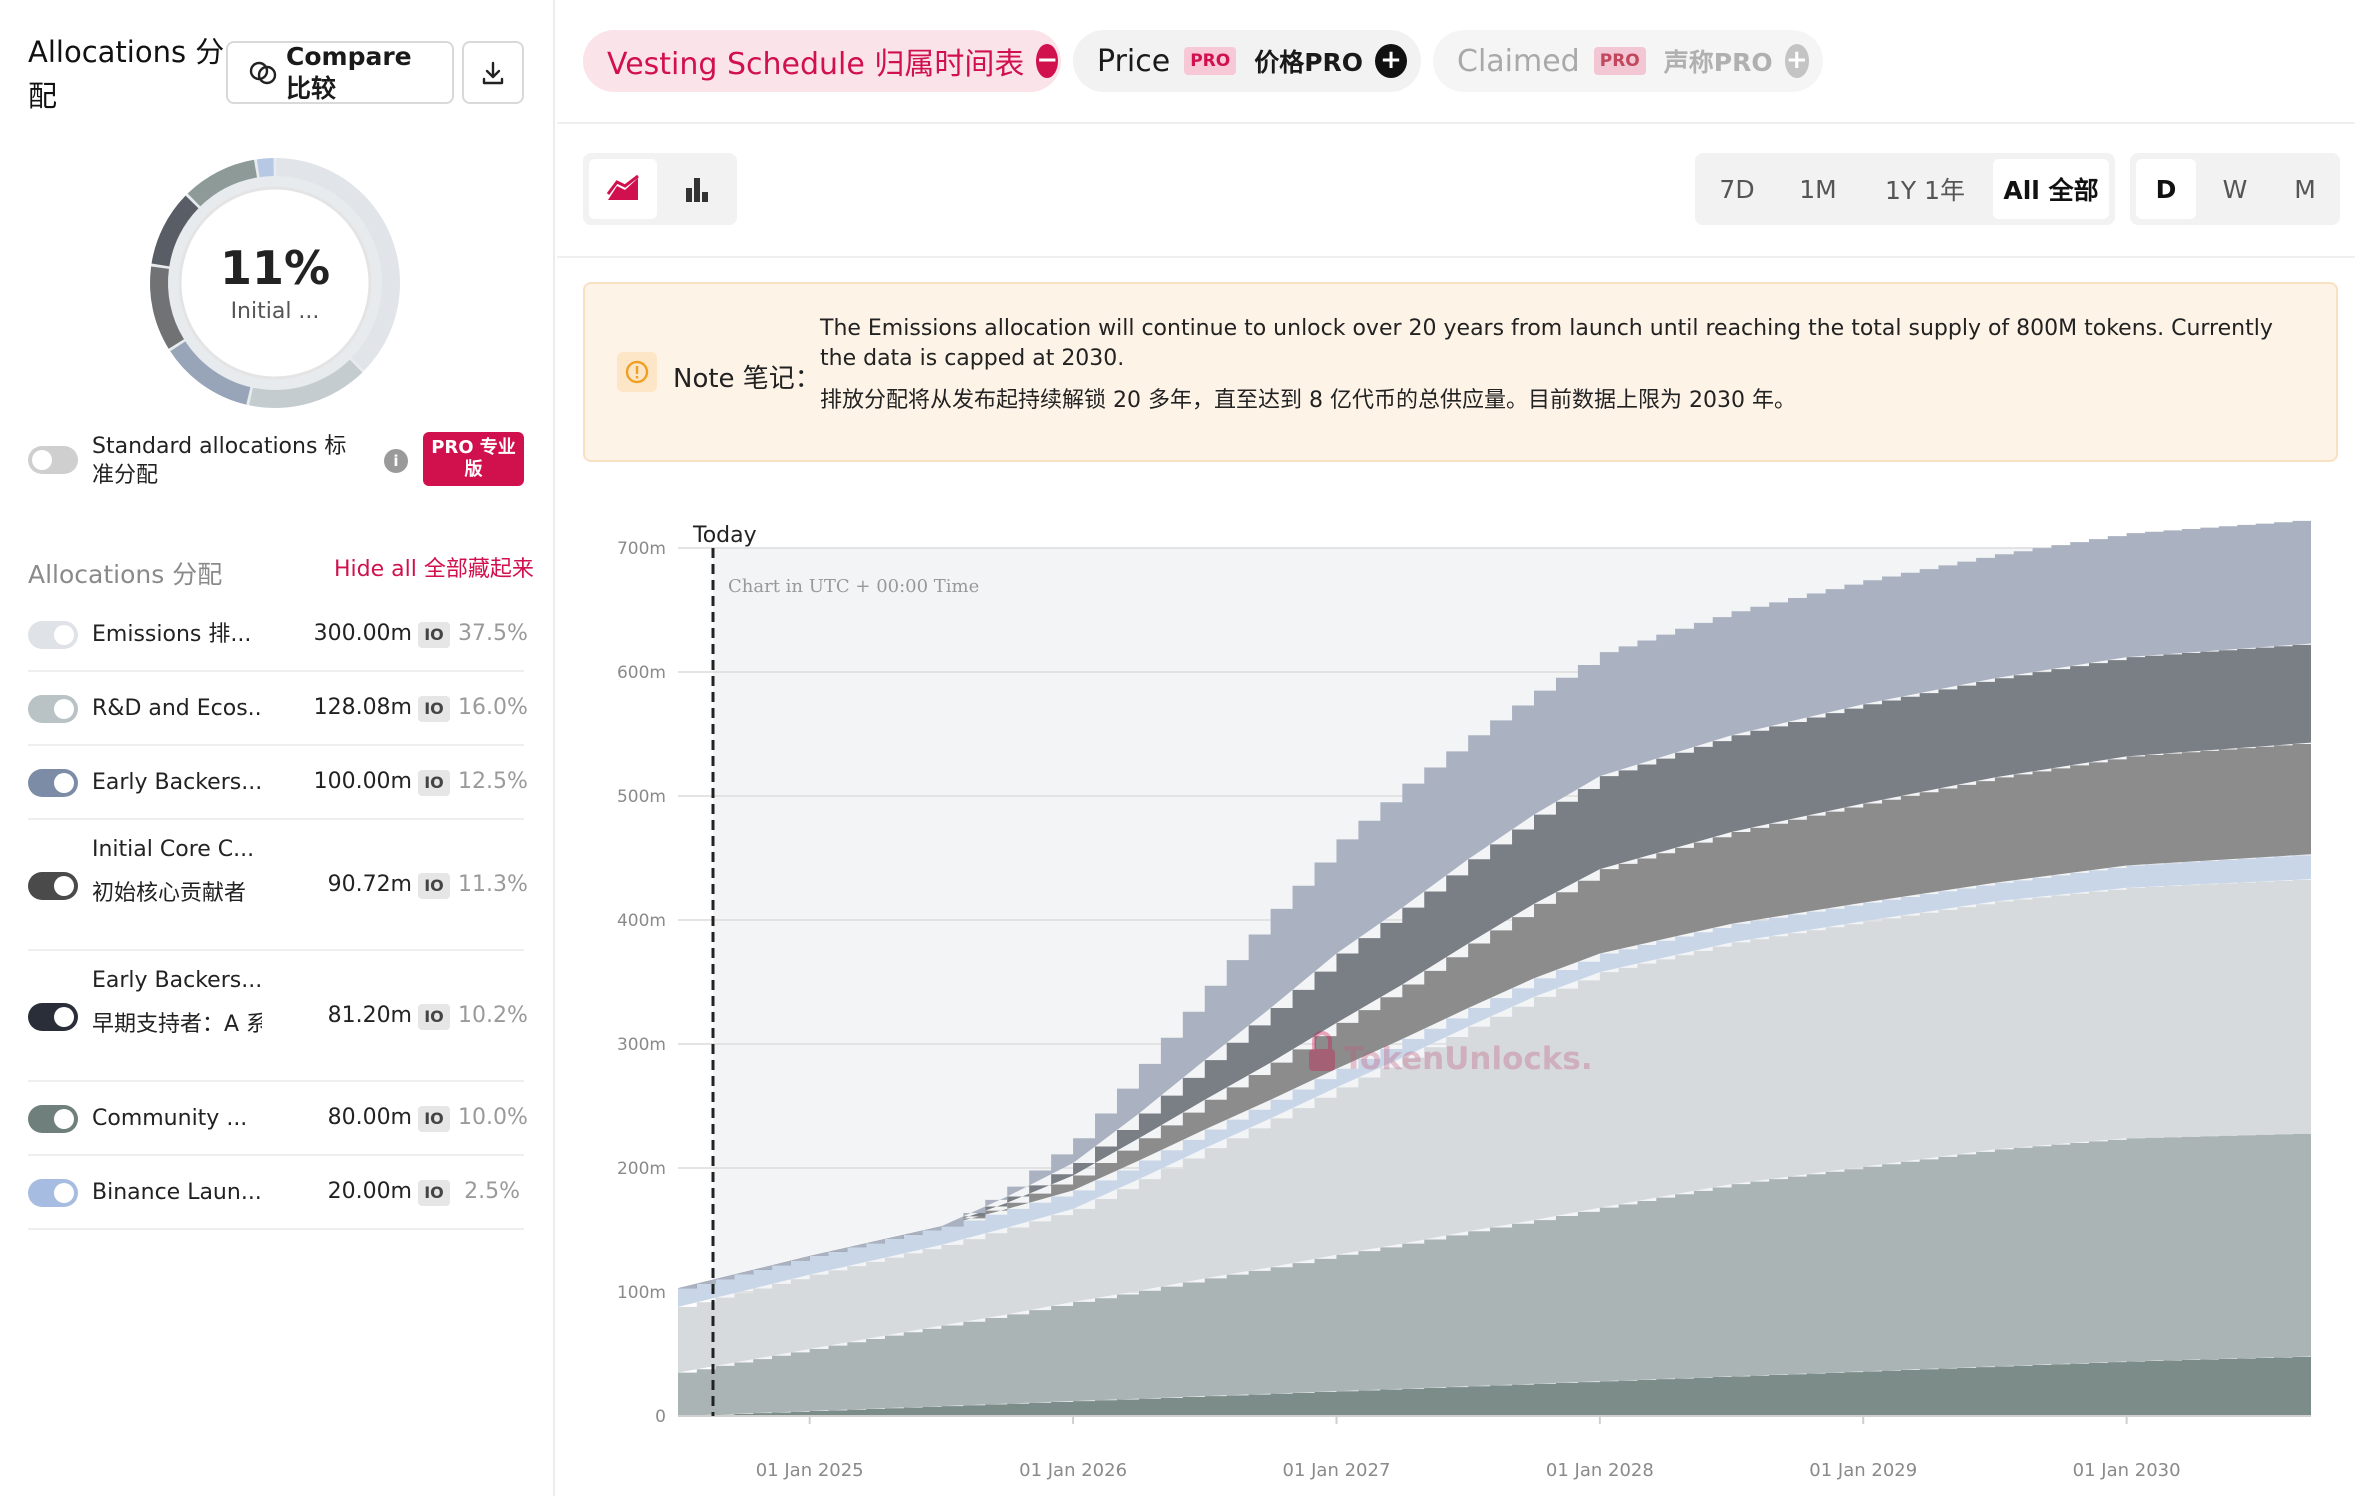  I want to click on donut-hole, so click(275, 283).